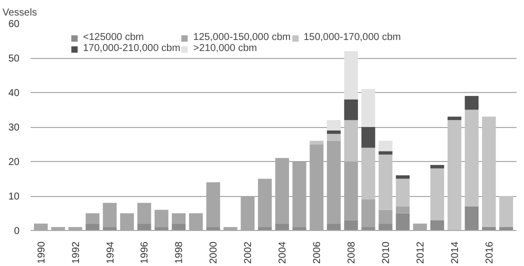  What do you see at coordinates (76, 252) in the screenshot?
I see `x-tick-label: 1992` at bounding box center [76, 252].